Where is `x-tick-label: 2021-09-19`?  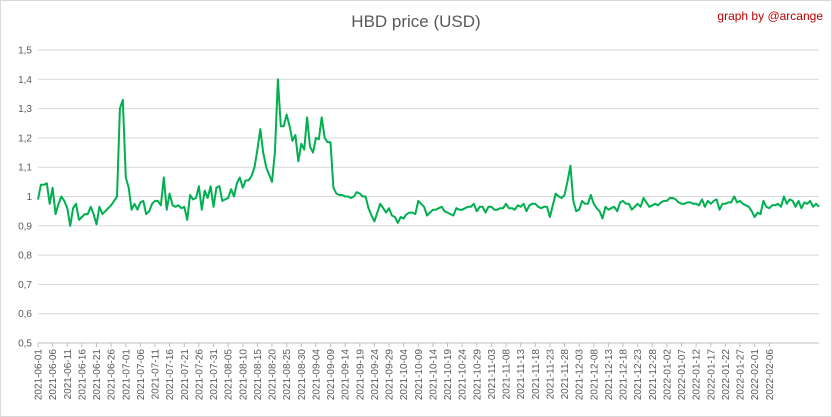 x-tick-label: 2021-09-19 is located at coordinates (360, 375).